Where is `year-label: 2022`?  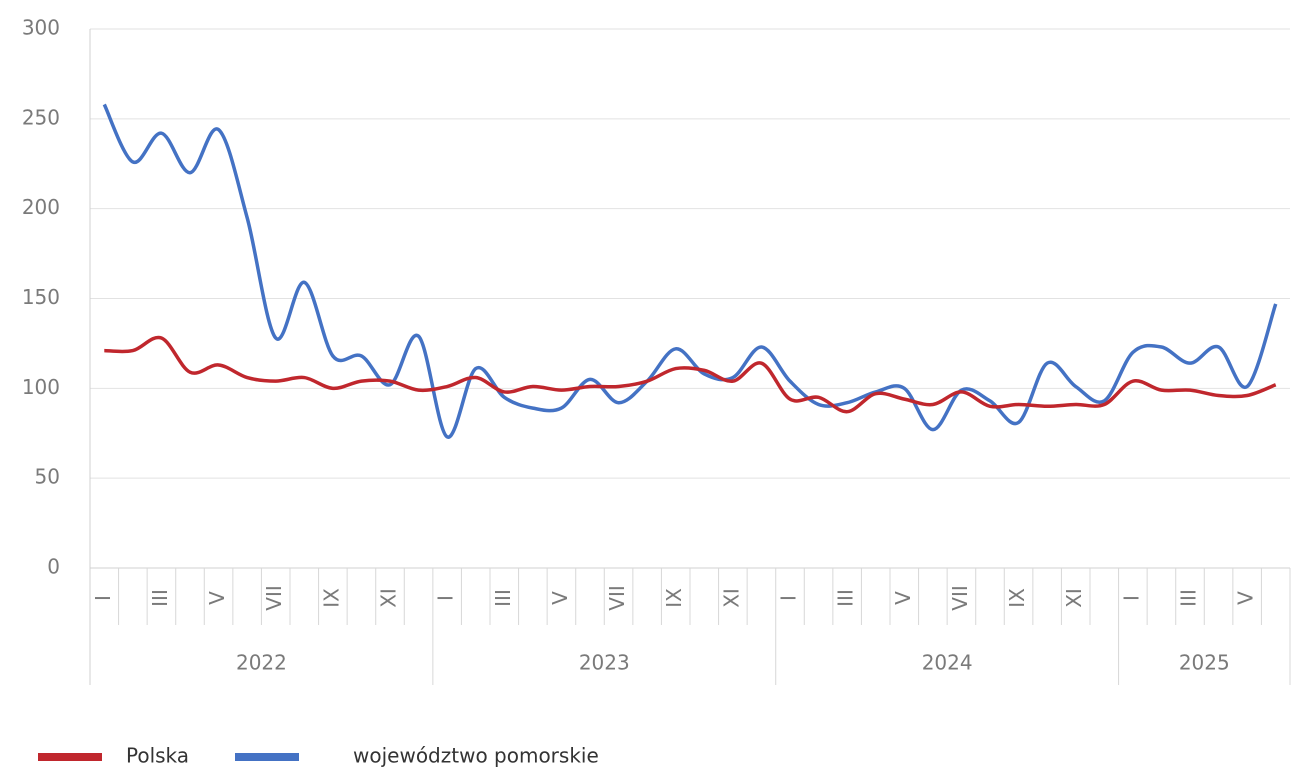
year-label: 2022 is located at coordinates (261, 663).